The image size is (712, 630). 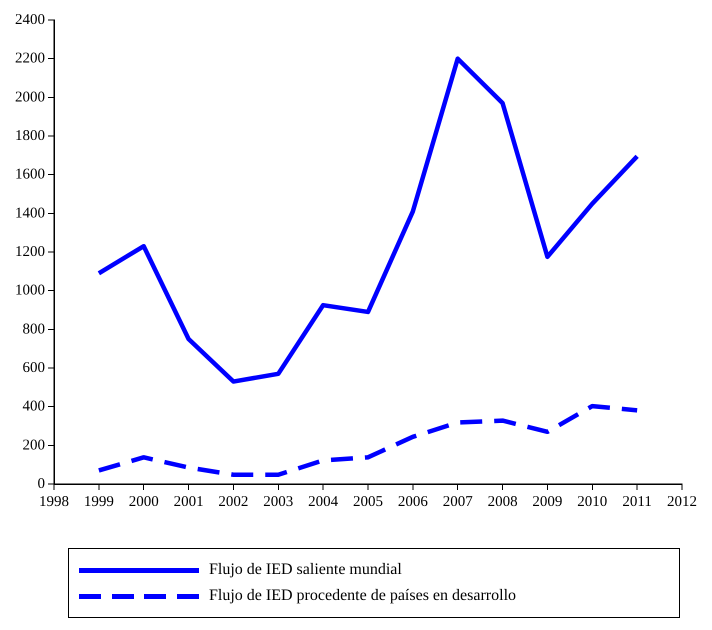 What do you see at coordinates (30, 58) in the screenshot?
I see `y-tick-label: 2200` at bounding box center [30, 58].